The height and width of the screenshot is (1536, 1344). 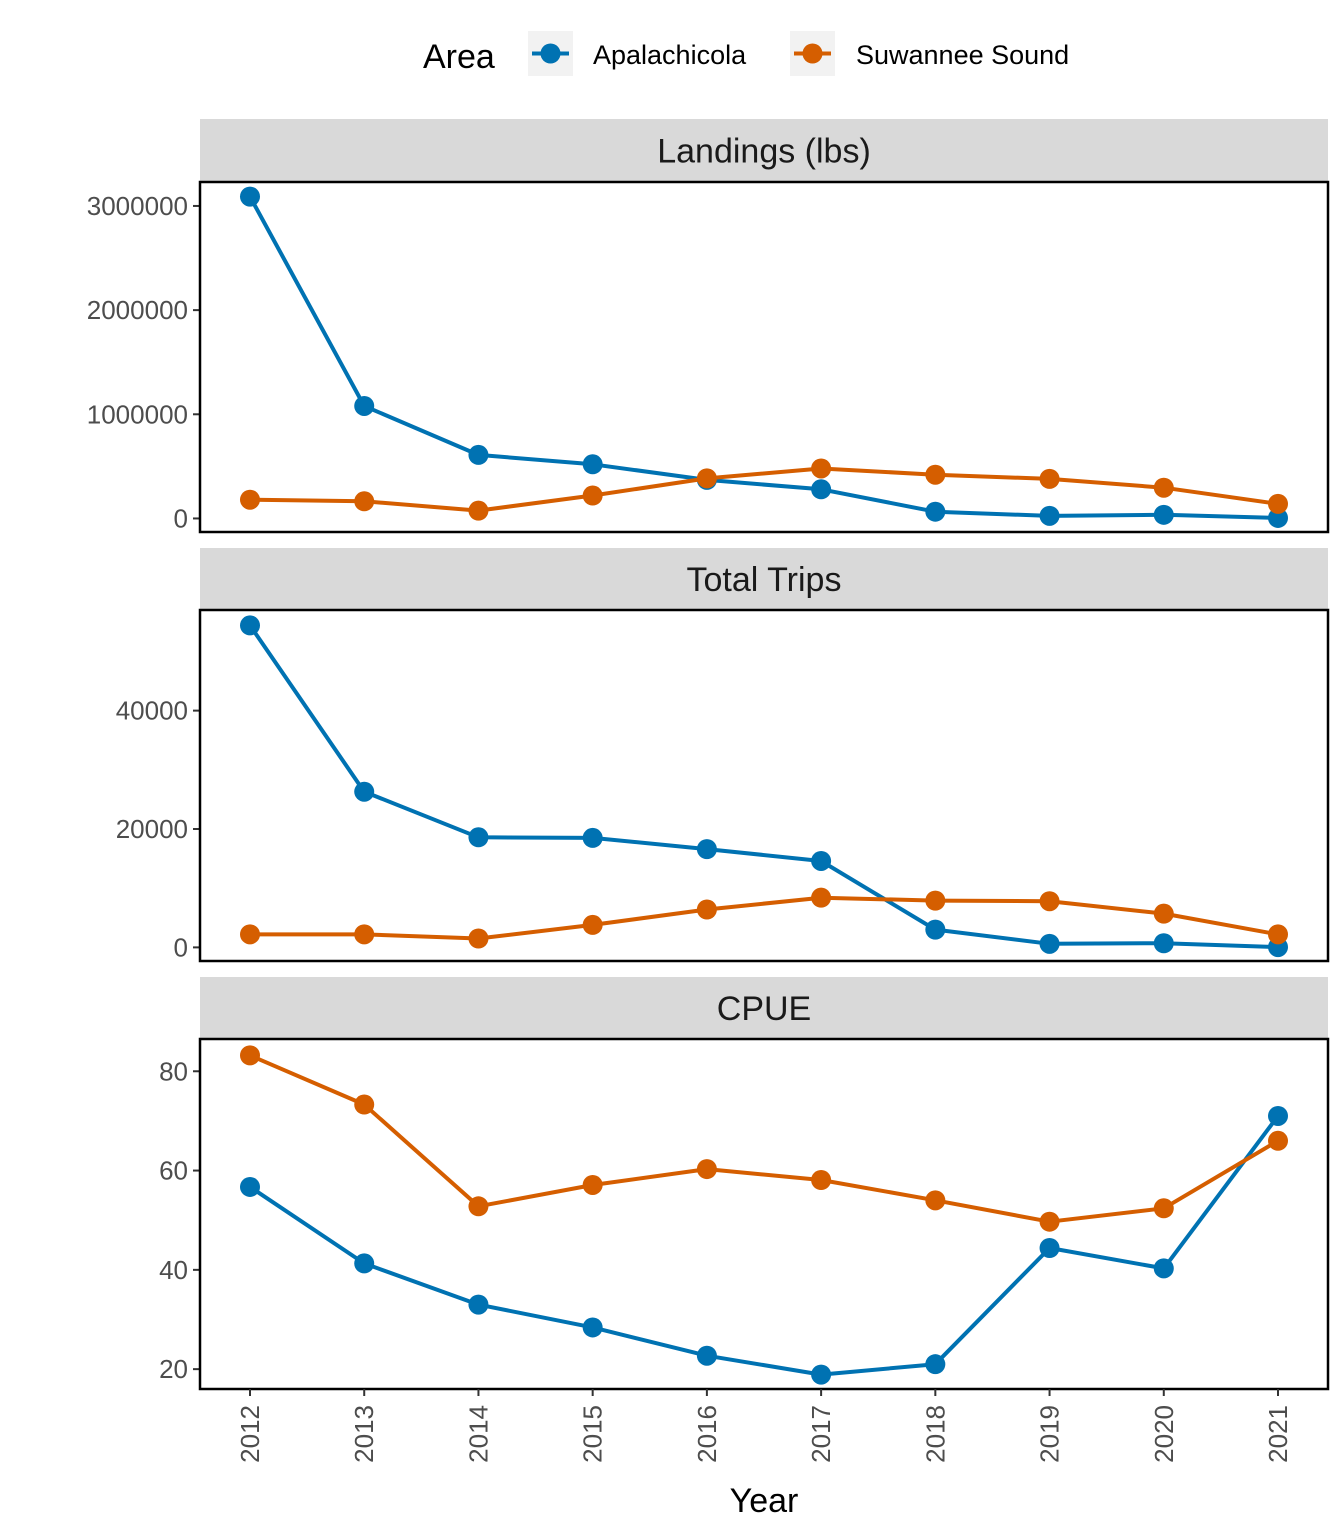 I want to click on legend-title: Area, so click(x=459, y=57).